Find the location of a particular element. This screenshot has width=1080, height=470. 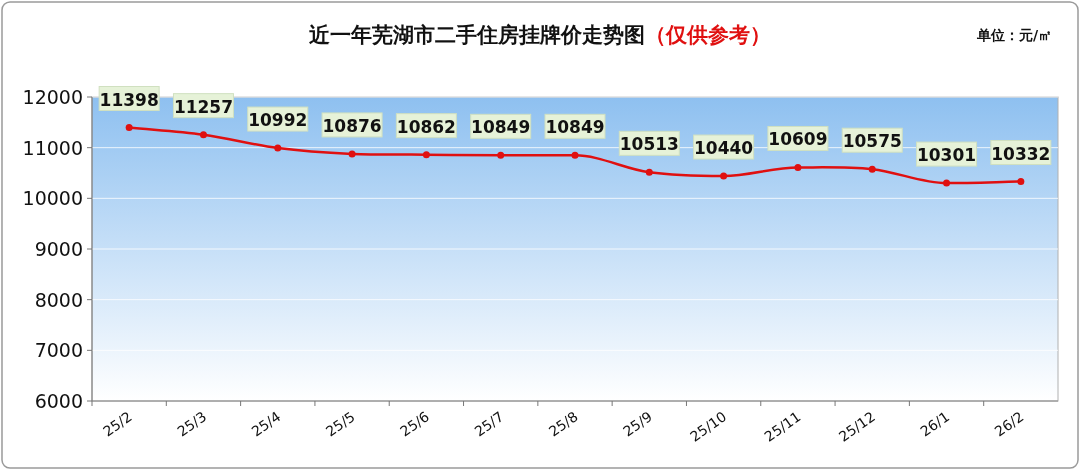

y-tick-label: 8000 is located at coordinates (58, 299).